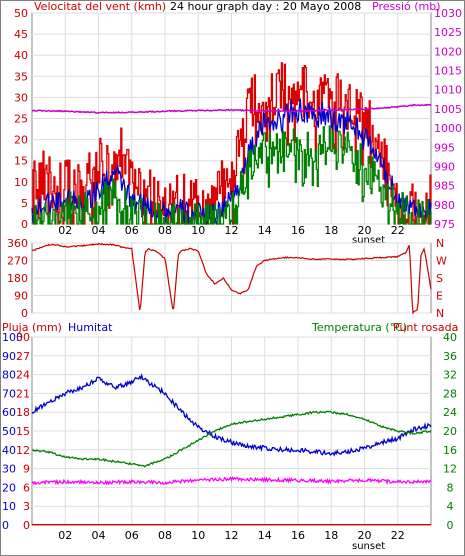 Image resolution: width=465 pixels, height=556 pixels. Describe the element at coordinates (26, 469) in the screenshot. I see `rain-y-tick-label: 9` at that location.